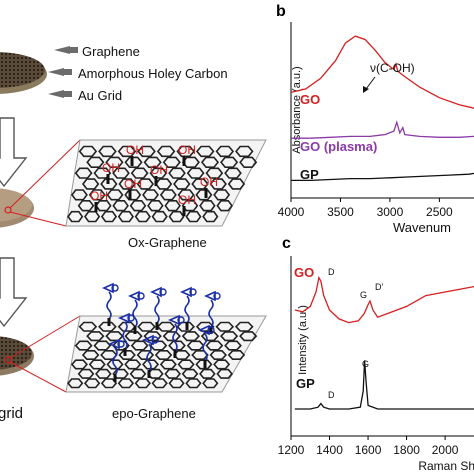 This screenshot has height=474, width=474. I want to click on c-y-axis-label: Intensity (a.u.), so click(303, 340).